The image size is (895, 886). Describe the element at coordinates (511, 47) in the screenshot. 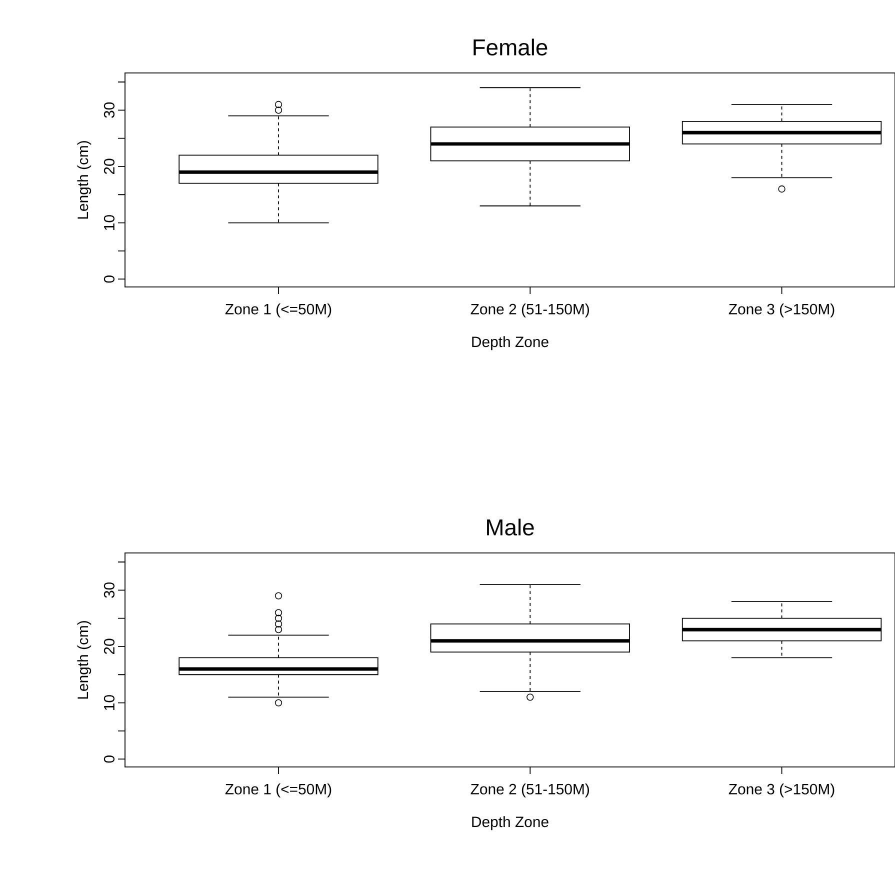

I see `chart-title: Female` at that location.